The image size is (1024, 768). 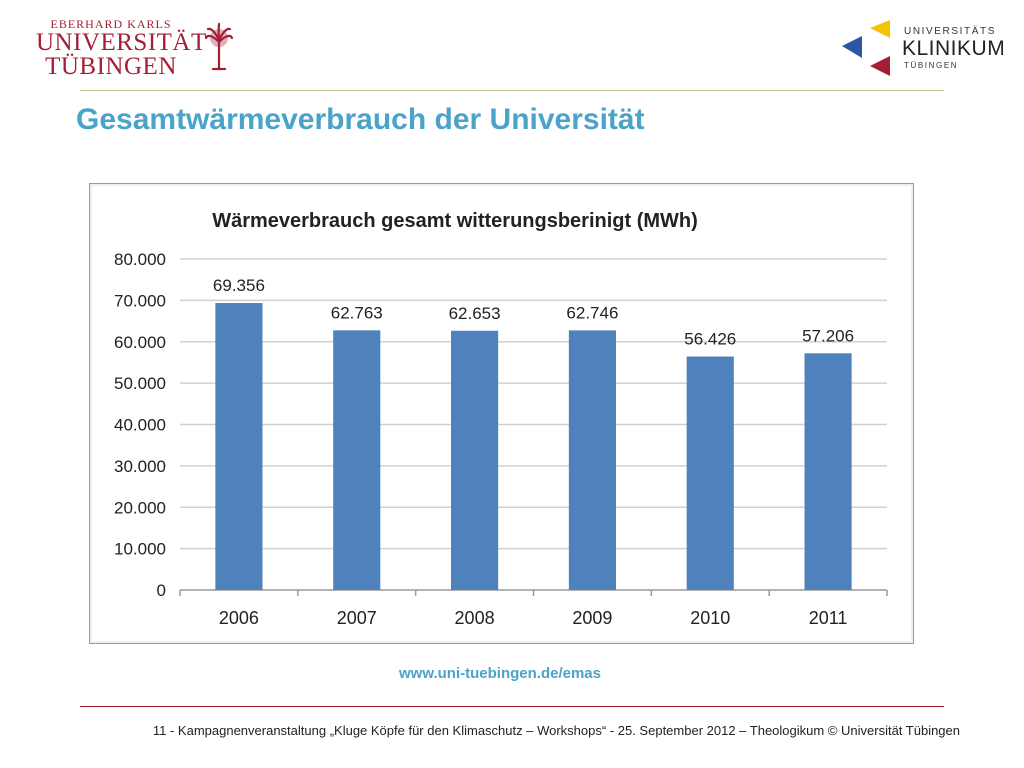 I want to click on university-logo: EBERHARD KARLS UNIVERSITÄT TÜBINGEN, so click(x=121, y=48).